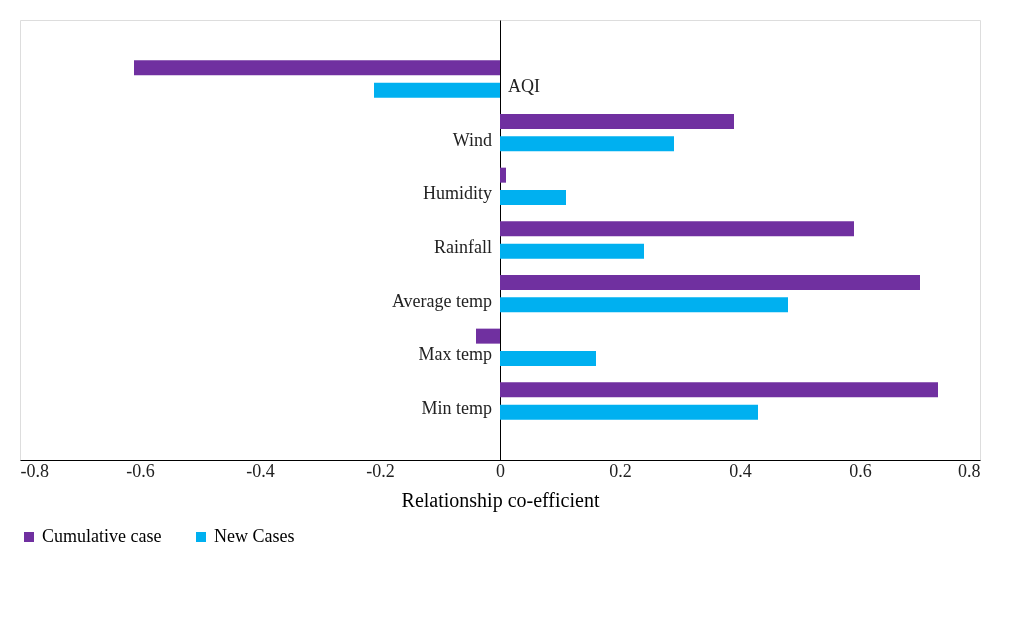 The image size is (1021, 637). Describe the element at coordinates (969, 470) in the screenshot. I see `x-tick-label: 0.8` at that location.